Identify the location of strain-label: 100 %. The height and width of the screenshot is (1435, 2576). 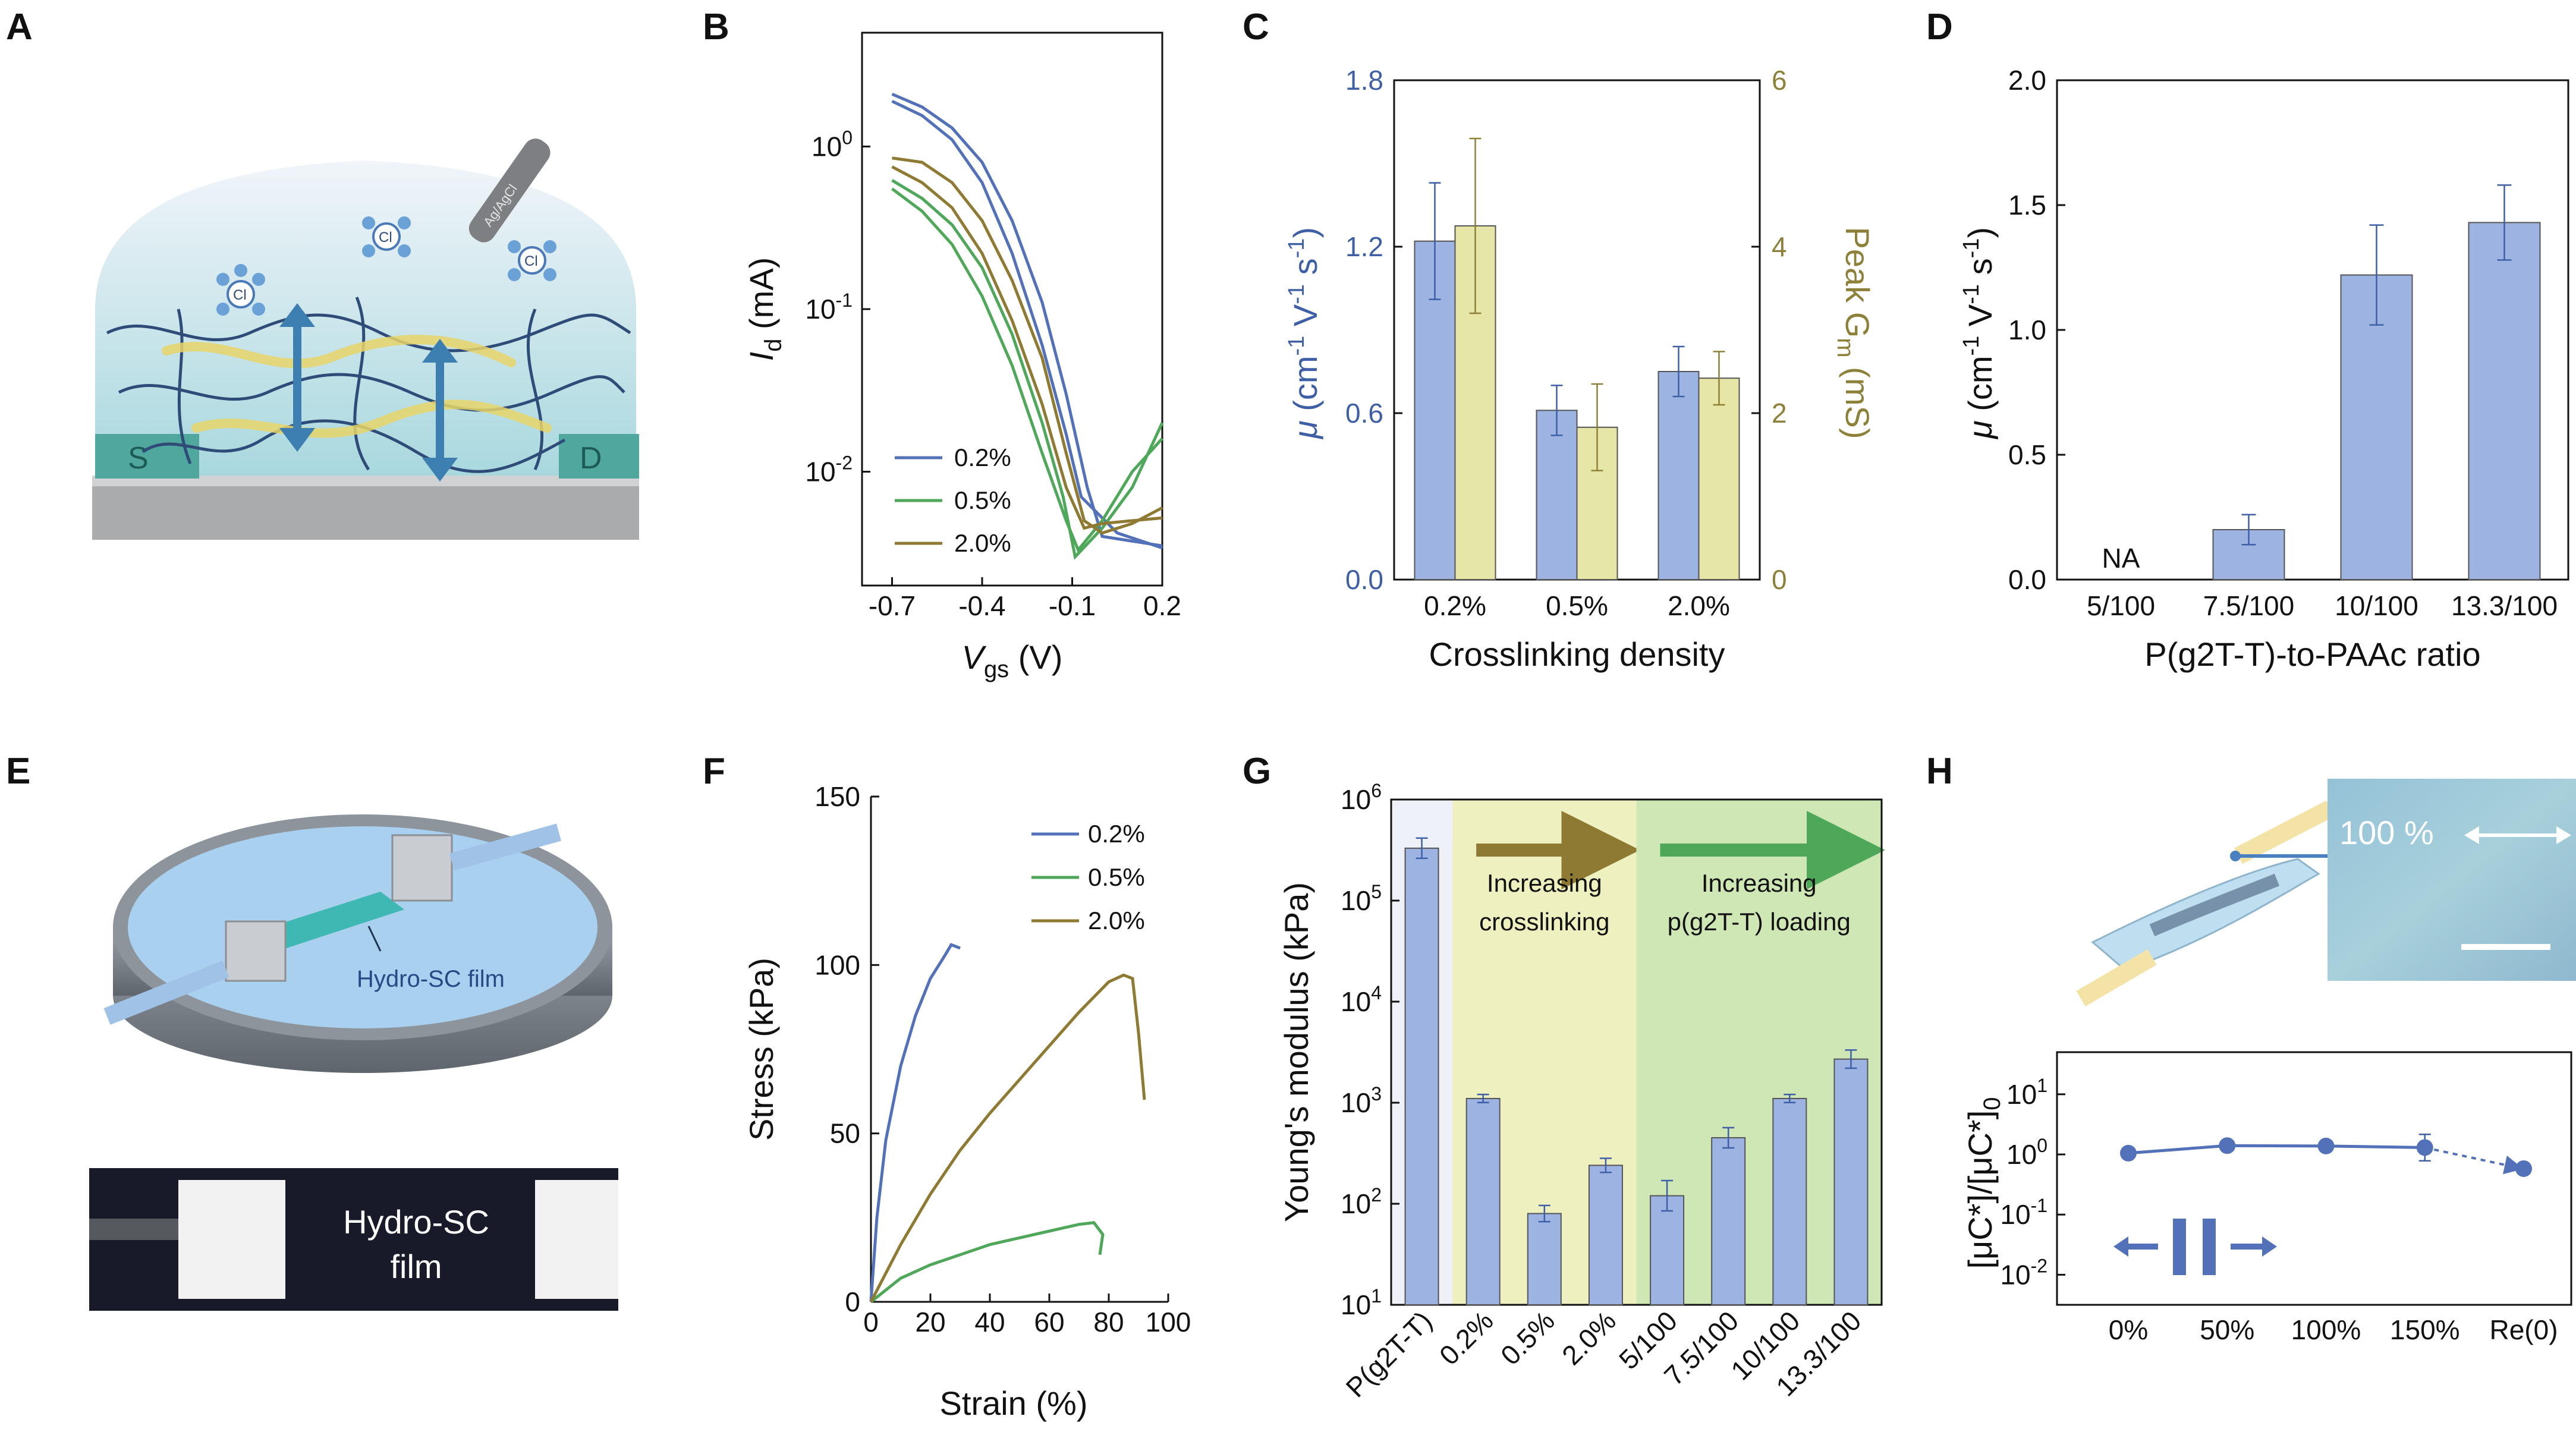
(2386, 832).